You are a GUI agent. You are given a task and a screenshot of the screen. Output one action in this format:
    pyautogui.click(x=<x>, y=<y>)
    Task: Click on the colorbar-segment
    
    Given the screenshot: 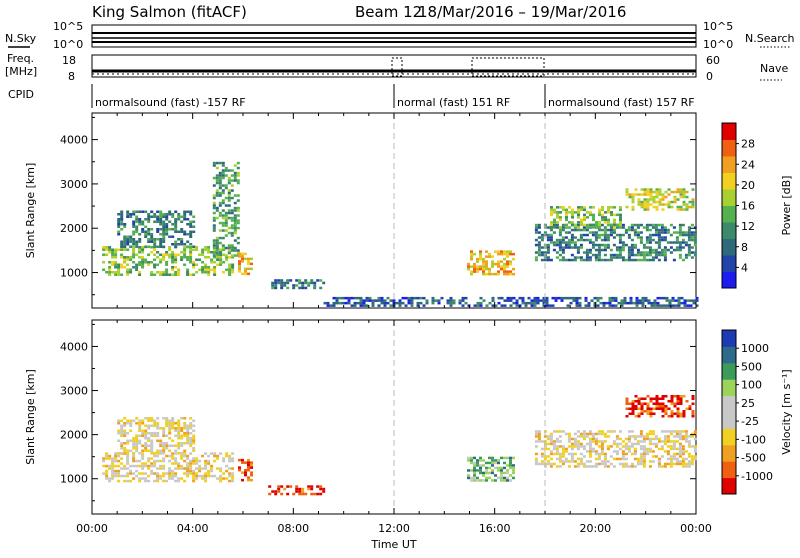 What is the action you would take?
    pyautogui.click(x=729, y=404)
    